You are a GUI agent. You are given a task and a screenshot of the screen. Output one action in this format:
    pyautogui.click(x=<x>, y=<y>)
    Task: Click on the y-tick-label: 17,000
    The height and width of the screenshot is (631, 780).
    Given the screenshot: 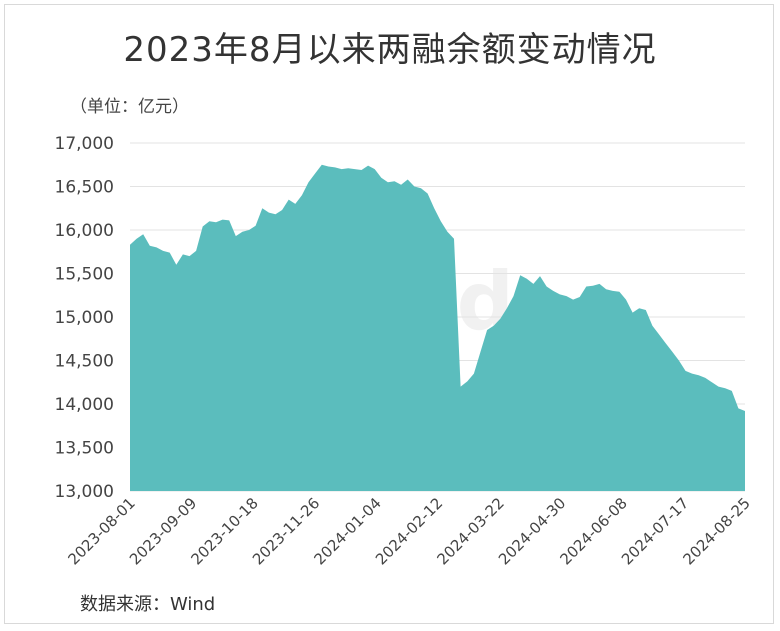 What is the action you would take?
    pyautogui.click(x=84, y=144)
    